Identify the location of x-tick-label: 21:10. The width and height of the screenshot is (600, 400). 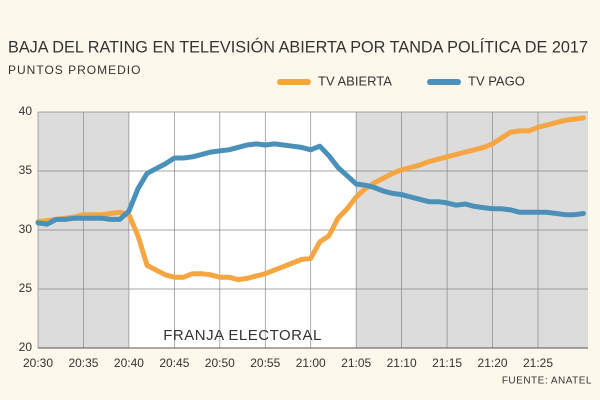
(402, 363).